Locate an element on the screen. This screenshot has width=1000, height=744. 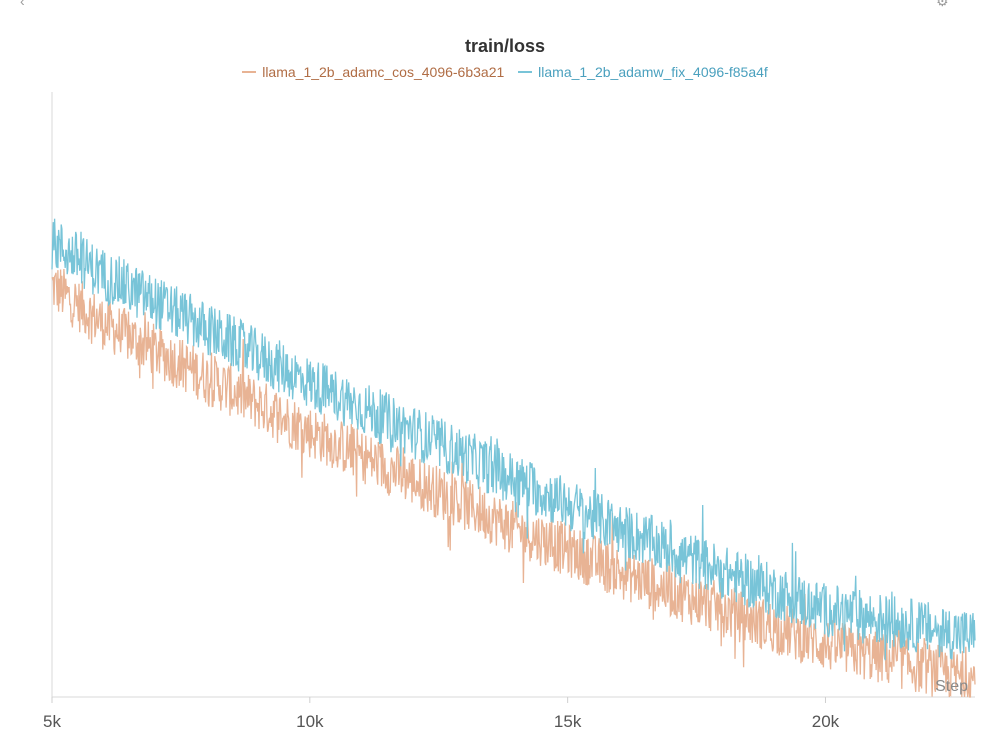
x-tick-label-2: 15k is located at coordinates (568, 721).